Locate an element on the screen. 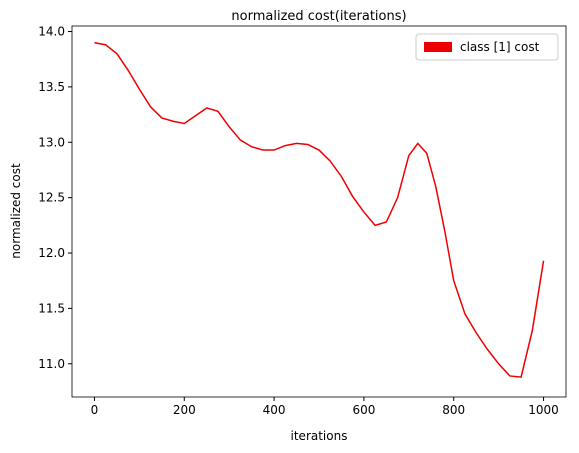  x-tick-label: 800 is located at coordinates (453, 410).